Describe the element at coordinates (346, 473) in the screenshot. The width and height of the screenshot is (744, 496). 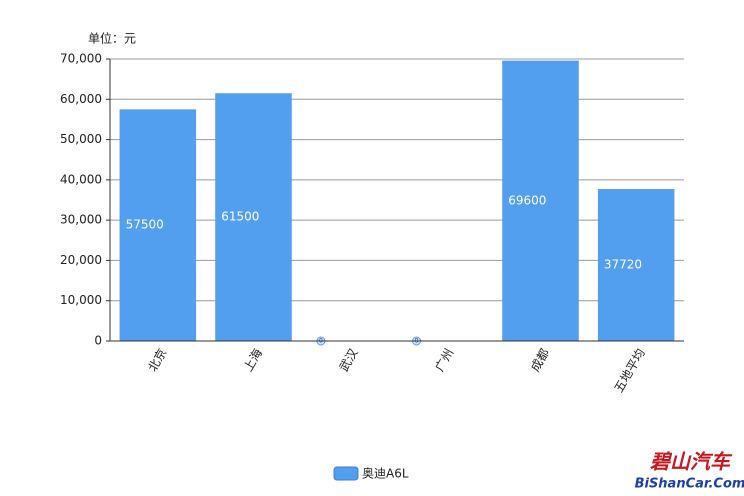
I see `legend-swatch` at that location.